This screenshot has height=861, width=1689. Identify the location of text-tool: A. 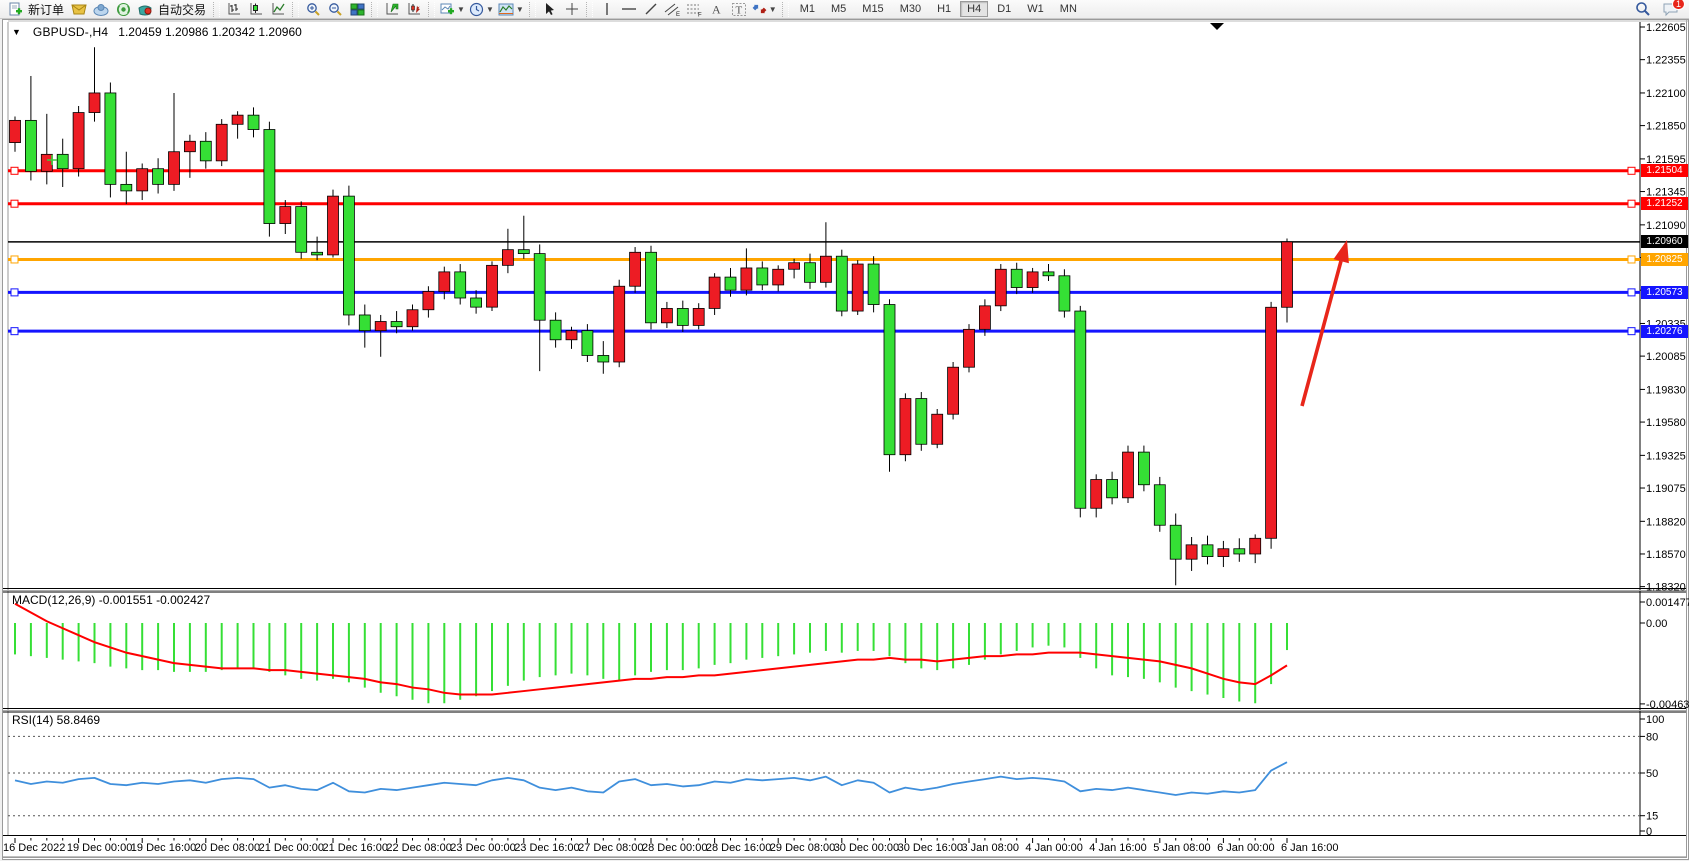
(717, 9).